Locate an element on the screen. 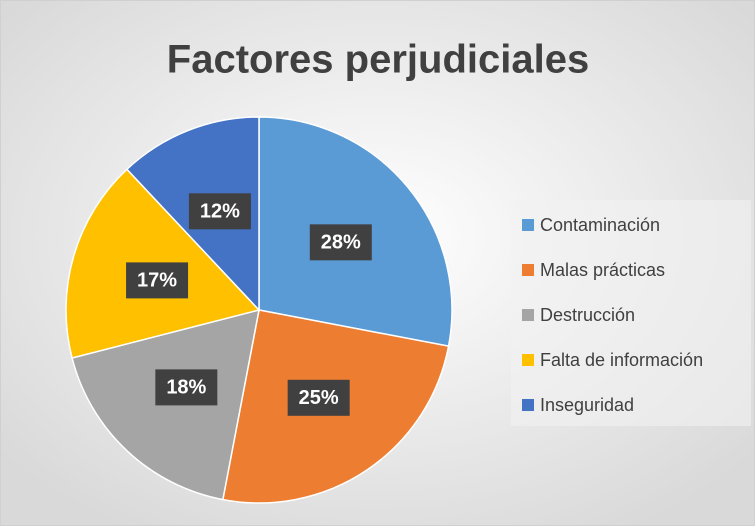  data-label: 25% is located at coordinates (319, 398).